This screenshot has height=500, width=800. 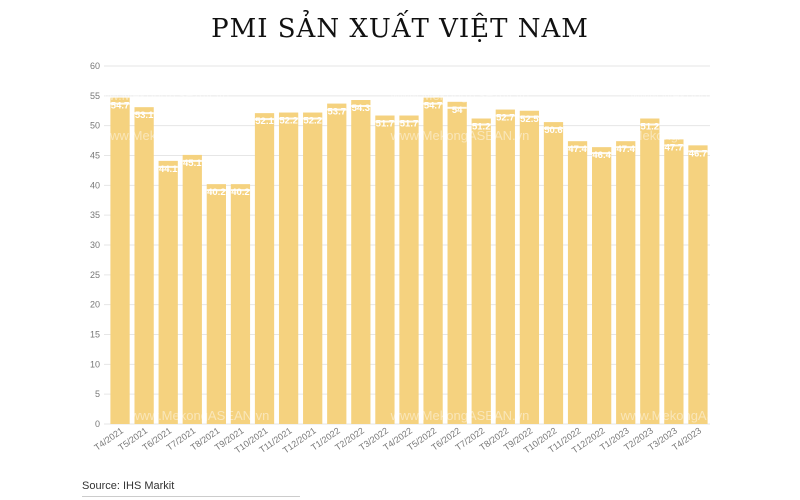 I want to click on y-tick-label: 45, so click(x=95, y=156).